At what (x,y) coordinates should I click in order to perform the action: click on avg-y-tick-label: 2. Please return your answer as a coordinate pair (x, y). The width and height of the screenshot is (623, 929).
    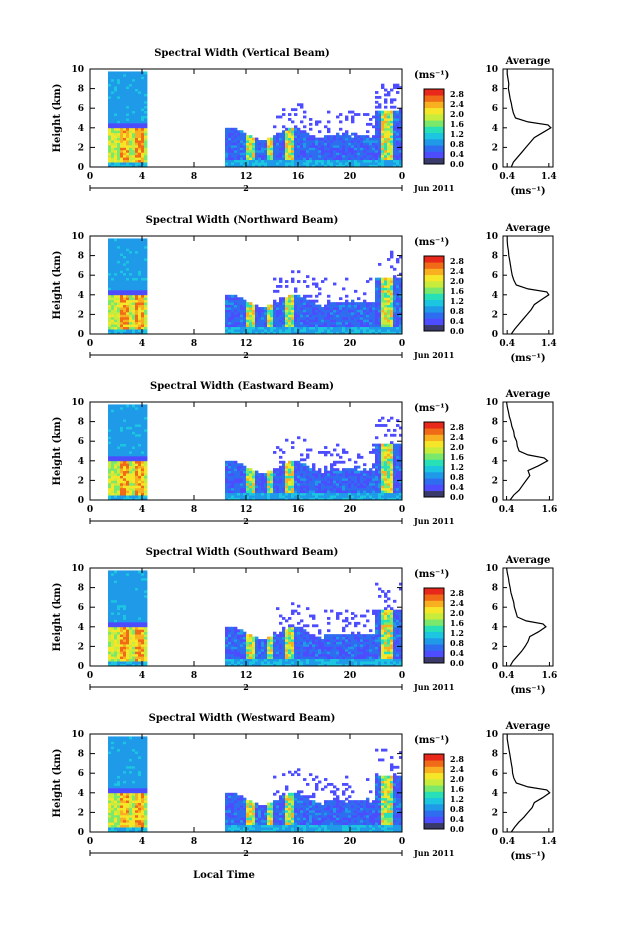
    Looking at the image, I should click on (495, 148).